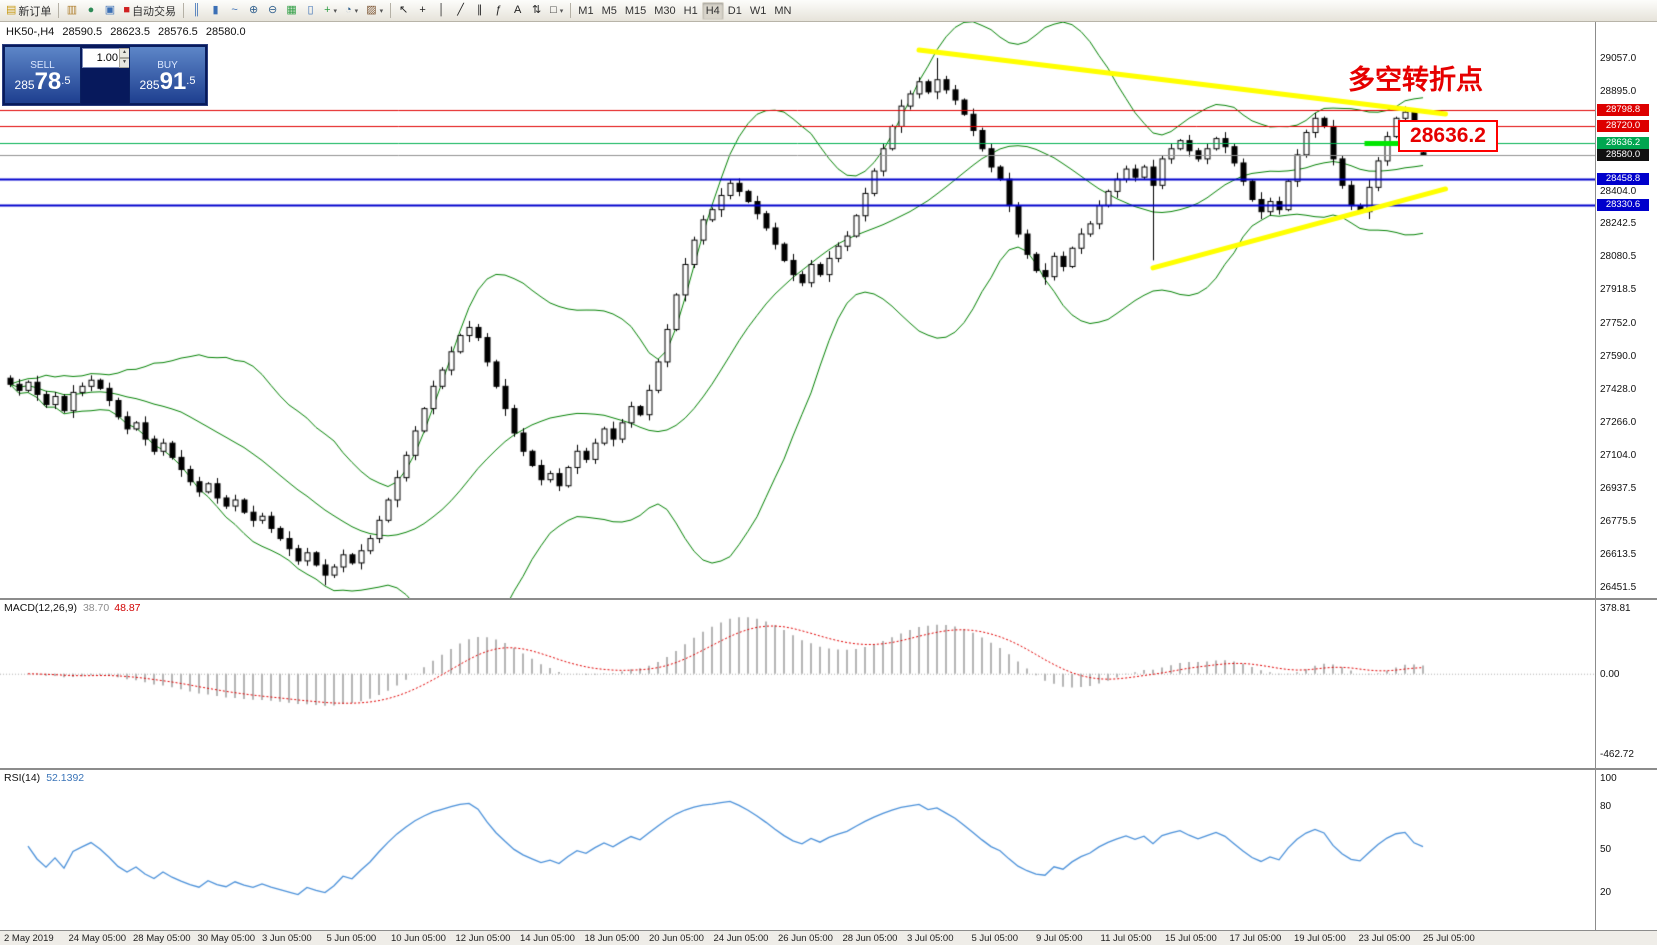 This screenshot has width=1657, height=945. Describe the element at coordinates (691, 11) in the screenshot. I see `timeframe-h1: H1` at that location.